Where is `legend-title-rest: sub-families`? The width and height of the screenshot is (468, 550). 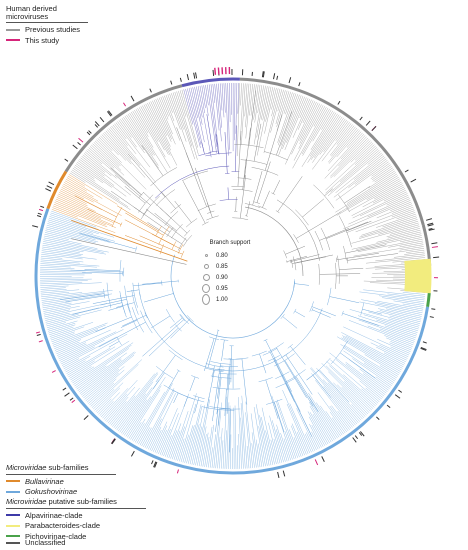
legend-title-rest: sub-families is located at coordinates (67, 467).